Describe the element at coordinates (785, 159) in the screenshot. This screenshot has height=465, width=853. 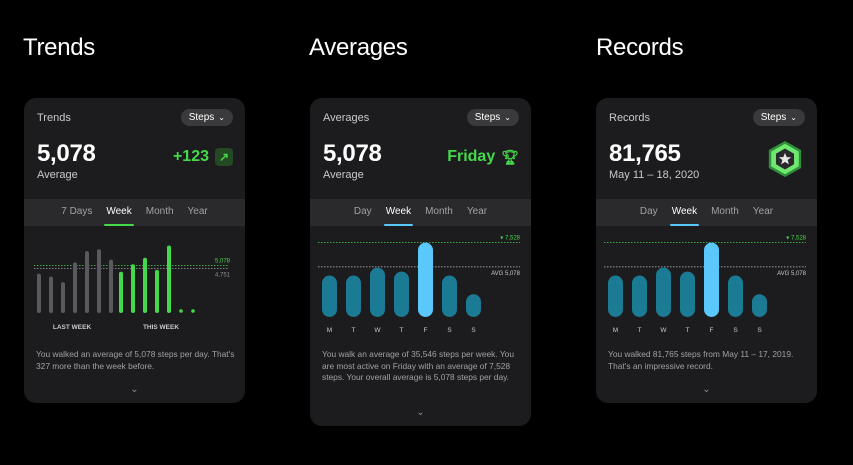
I see `star-hexagon-icon` at that location.